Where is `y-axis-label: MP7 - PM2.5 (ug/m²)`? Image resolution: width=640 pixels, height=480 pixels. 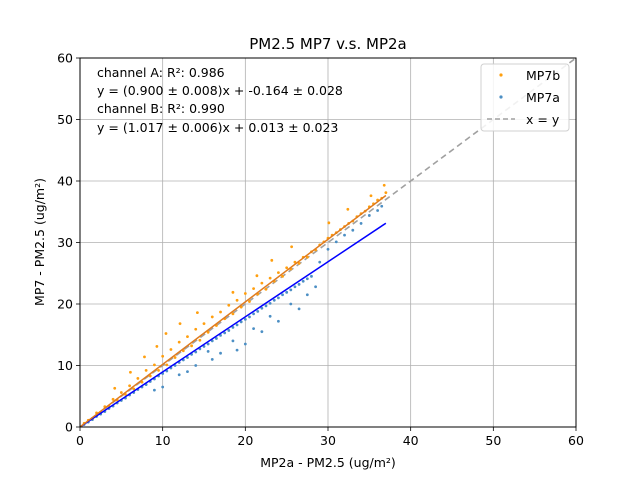
y-axis-label: MP7 - PM2.5 (ug/m²) is located at coordinates (39, 242).